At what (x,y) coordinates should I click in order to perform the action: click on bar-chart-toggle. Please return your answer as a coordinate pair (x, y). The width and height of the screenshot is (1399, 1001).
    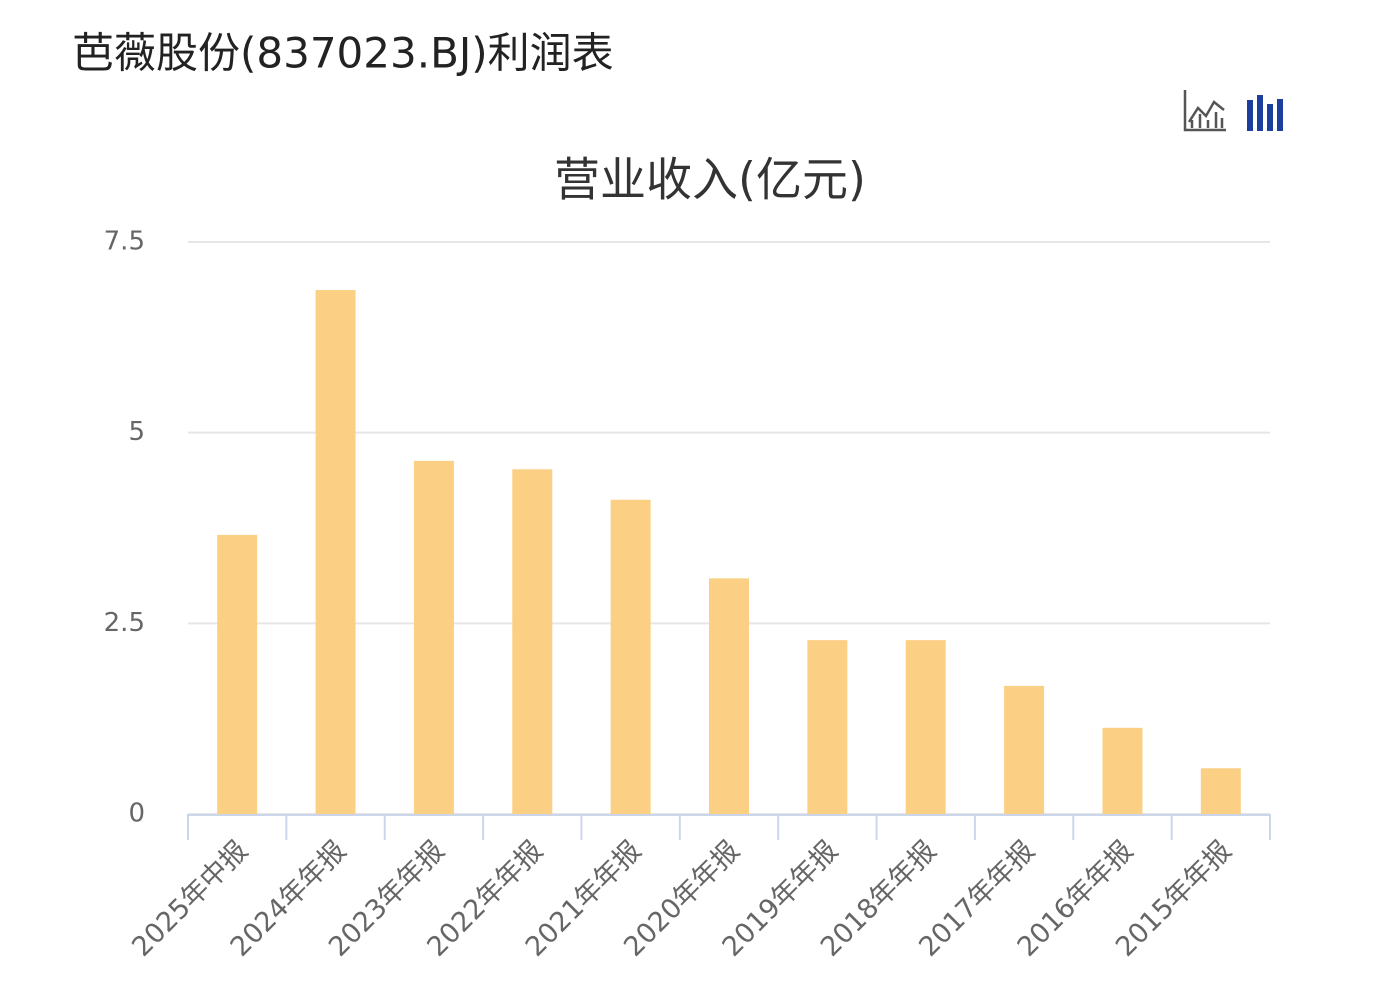
    Looking at the image, I should click on (1265, 113).